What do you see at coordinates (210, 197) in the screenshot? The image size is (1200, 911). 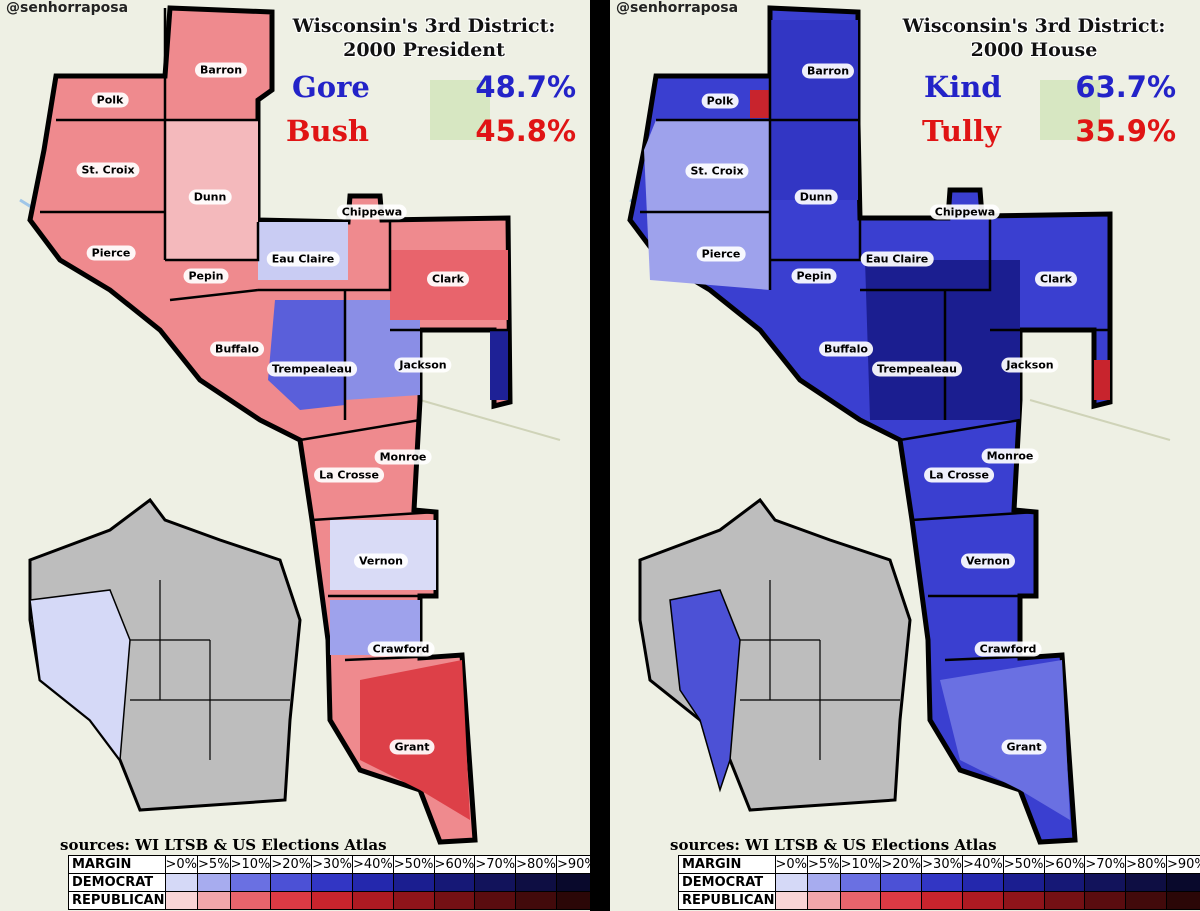 I see `county-label-dunn: Dunn` at bounding box center [210, 197].